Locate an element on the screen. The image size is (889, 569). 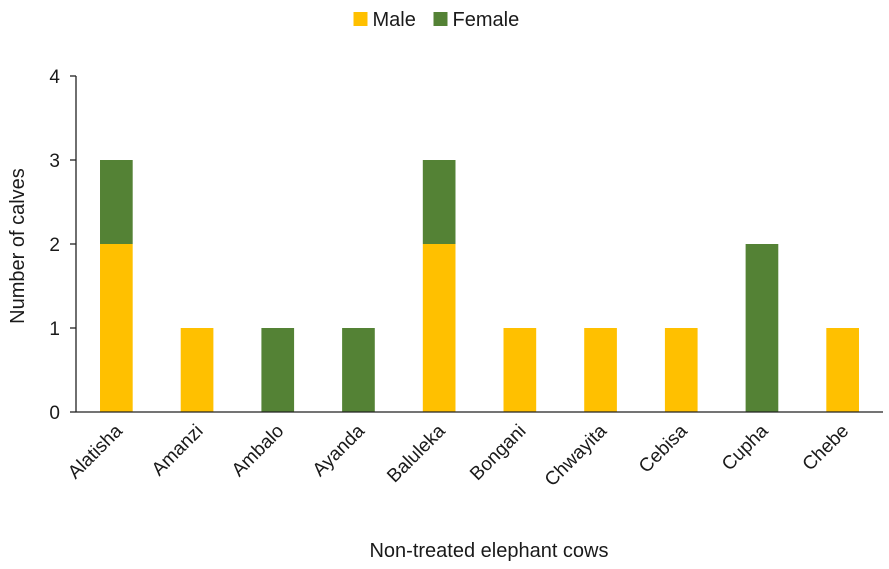
bar-female-alatisha is located at coordinates (116, 202).